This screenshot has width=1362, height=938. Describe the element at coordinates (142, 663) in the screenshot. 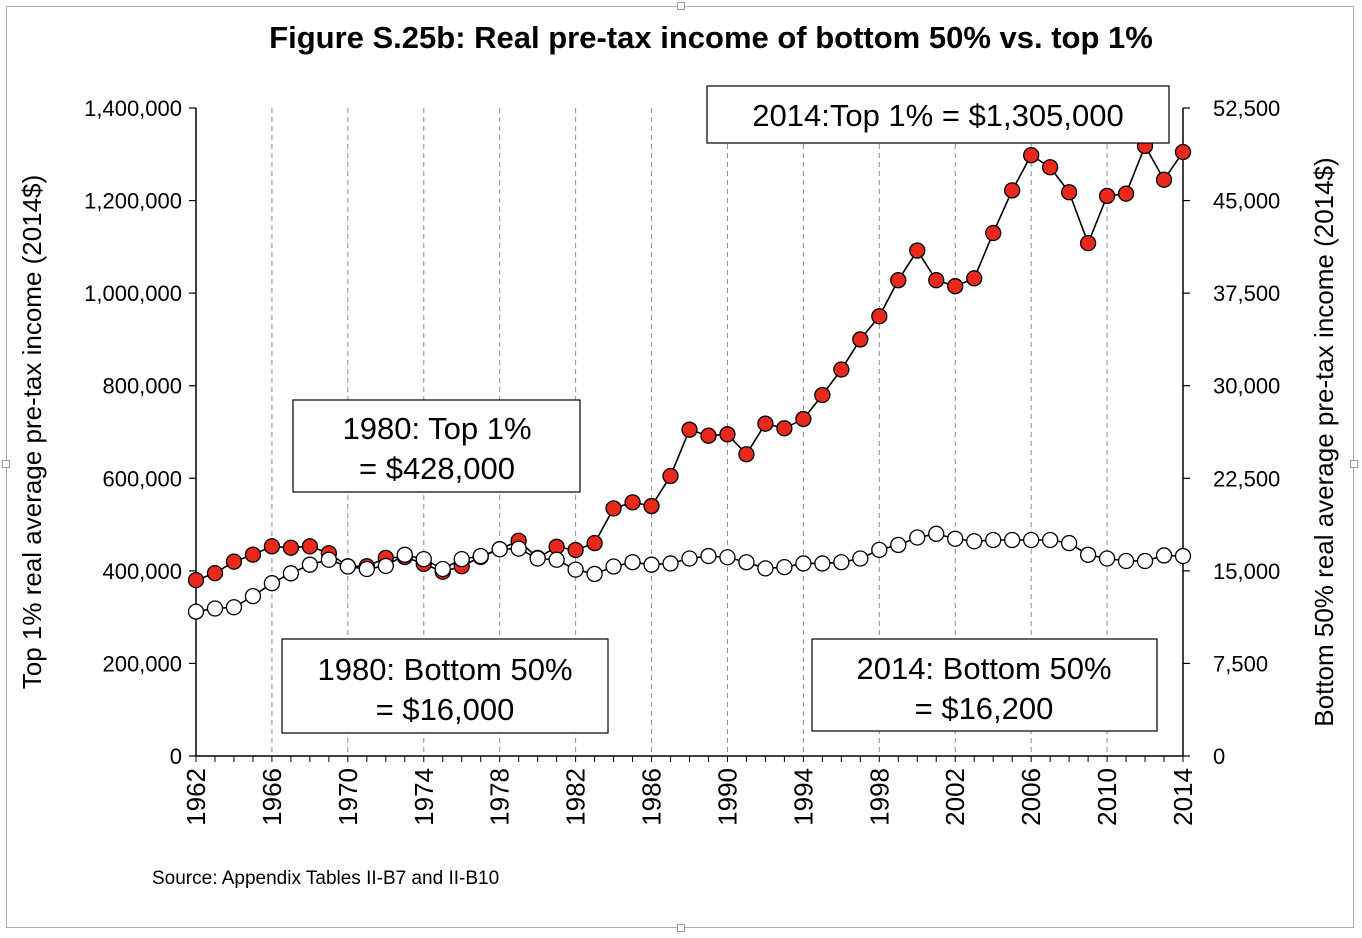

I see `left-tick-label: 200,000` at that location.